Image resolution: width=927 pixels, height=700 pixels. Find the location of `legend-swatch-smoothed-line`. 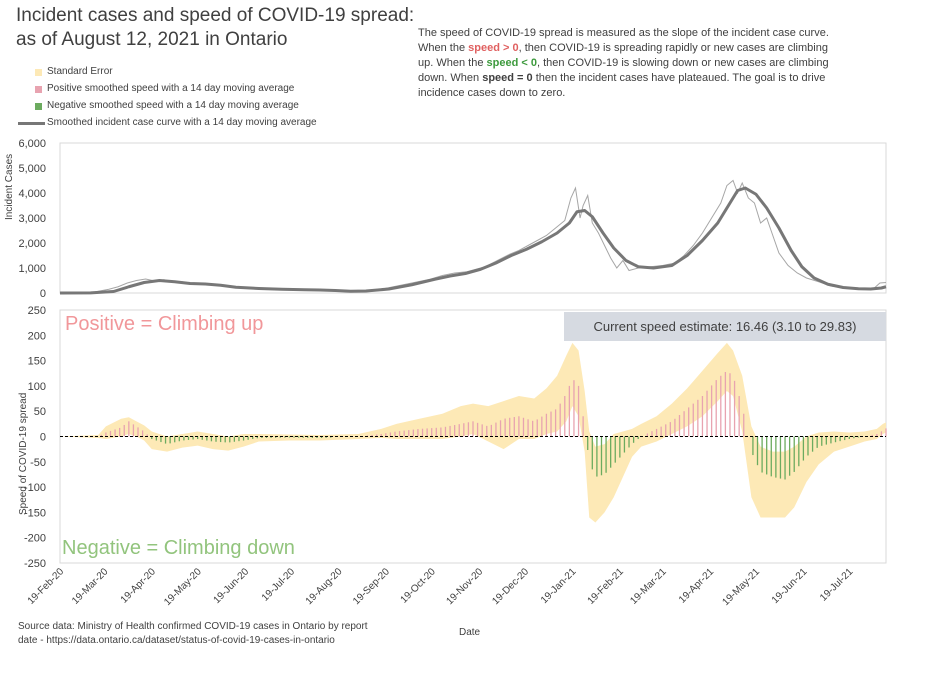

legend-swatch-smoothed-line is located at coordinates (31, 123).